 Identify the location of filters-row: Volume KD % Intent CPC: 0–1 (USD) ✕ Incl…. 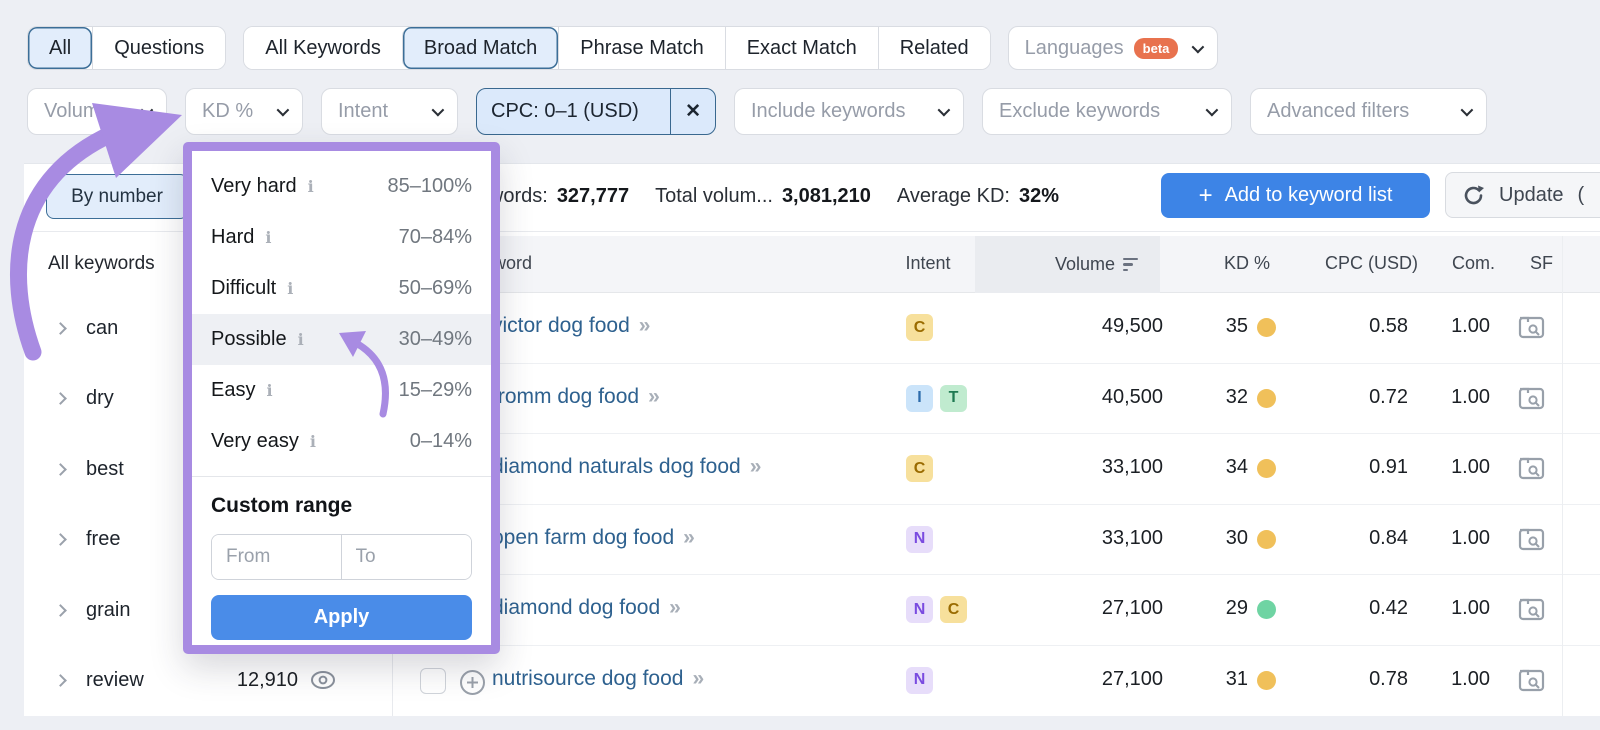
(757, 111).